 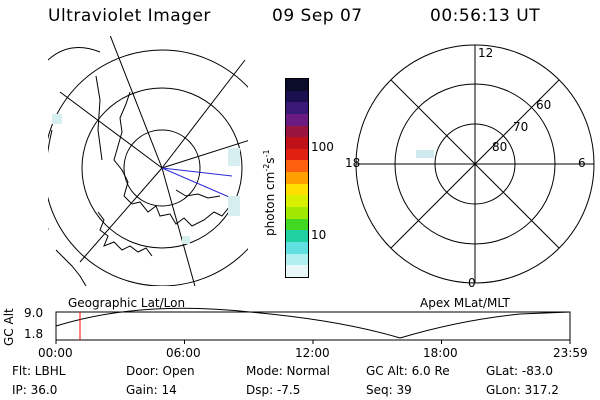 What do you see at coordinates (313, 326) in the screenshot?
I see `timeline-frame` at bounding box center [313, 326].